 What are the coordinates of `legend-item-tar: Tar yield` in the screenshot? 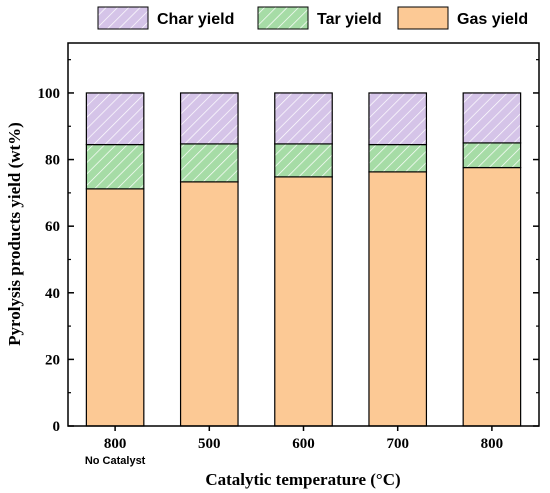 It's located at (319, 18).